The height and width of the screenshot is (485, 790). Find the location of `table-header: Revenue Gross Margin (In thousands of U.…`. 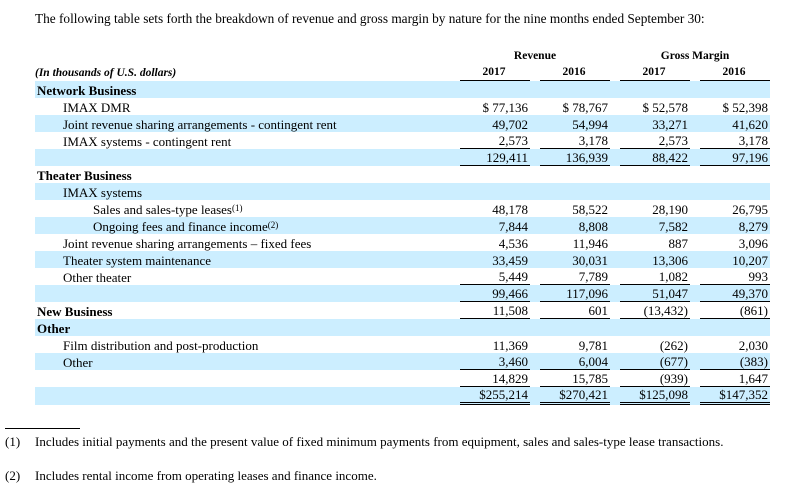

table-header: Revenue Gross Margin (In thousands of U.… is located at coordinates (402, 64).